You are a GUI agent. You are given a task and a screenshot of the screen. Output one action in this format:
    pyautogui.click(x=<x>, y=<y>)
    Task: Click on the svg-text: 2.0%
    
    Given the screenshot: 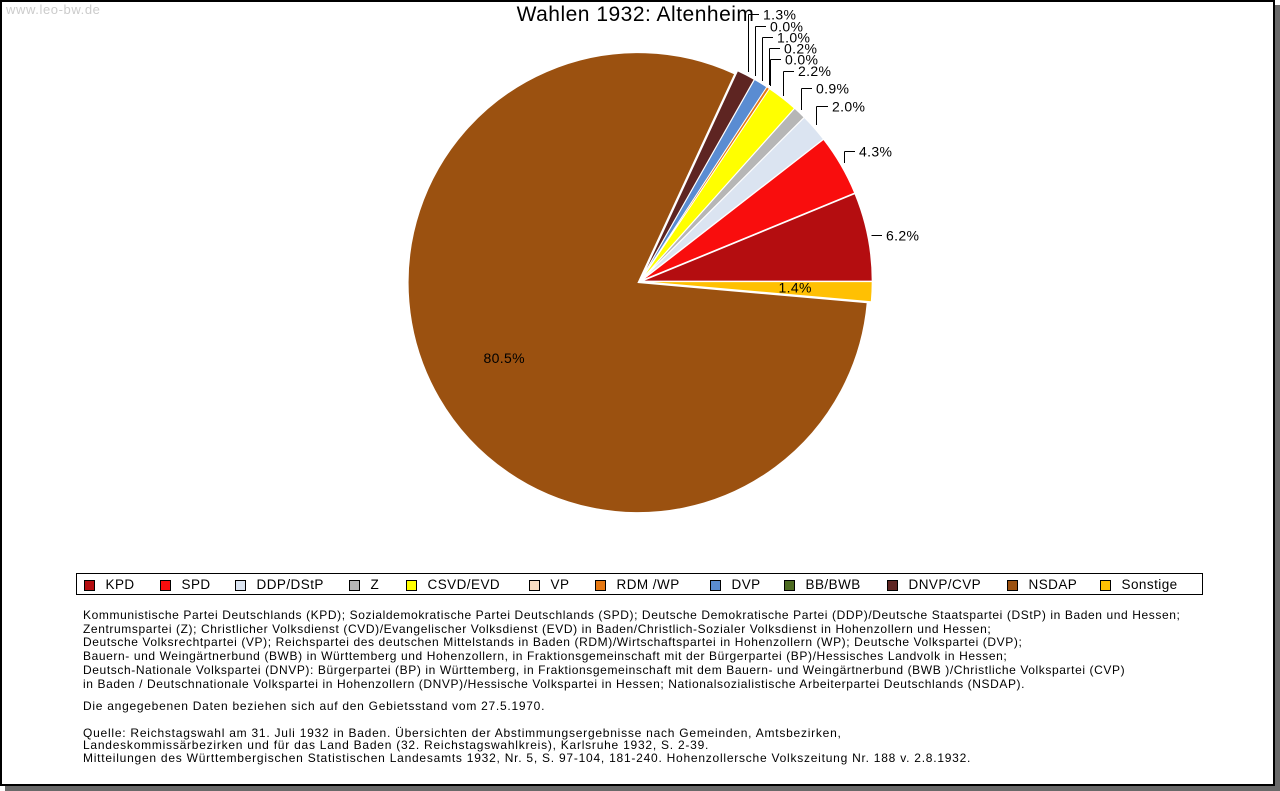 What is the action you would take?
    pyautogui.click(x=848, y=106)
    